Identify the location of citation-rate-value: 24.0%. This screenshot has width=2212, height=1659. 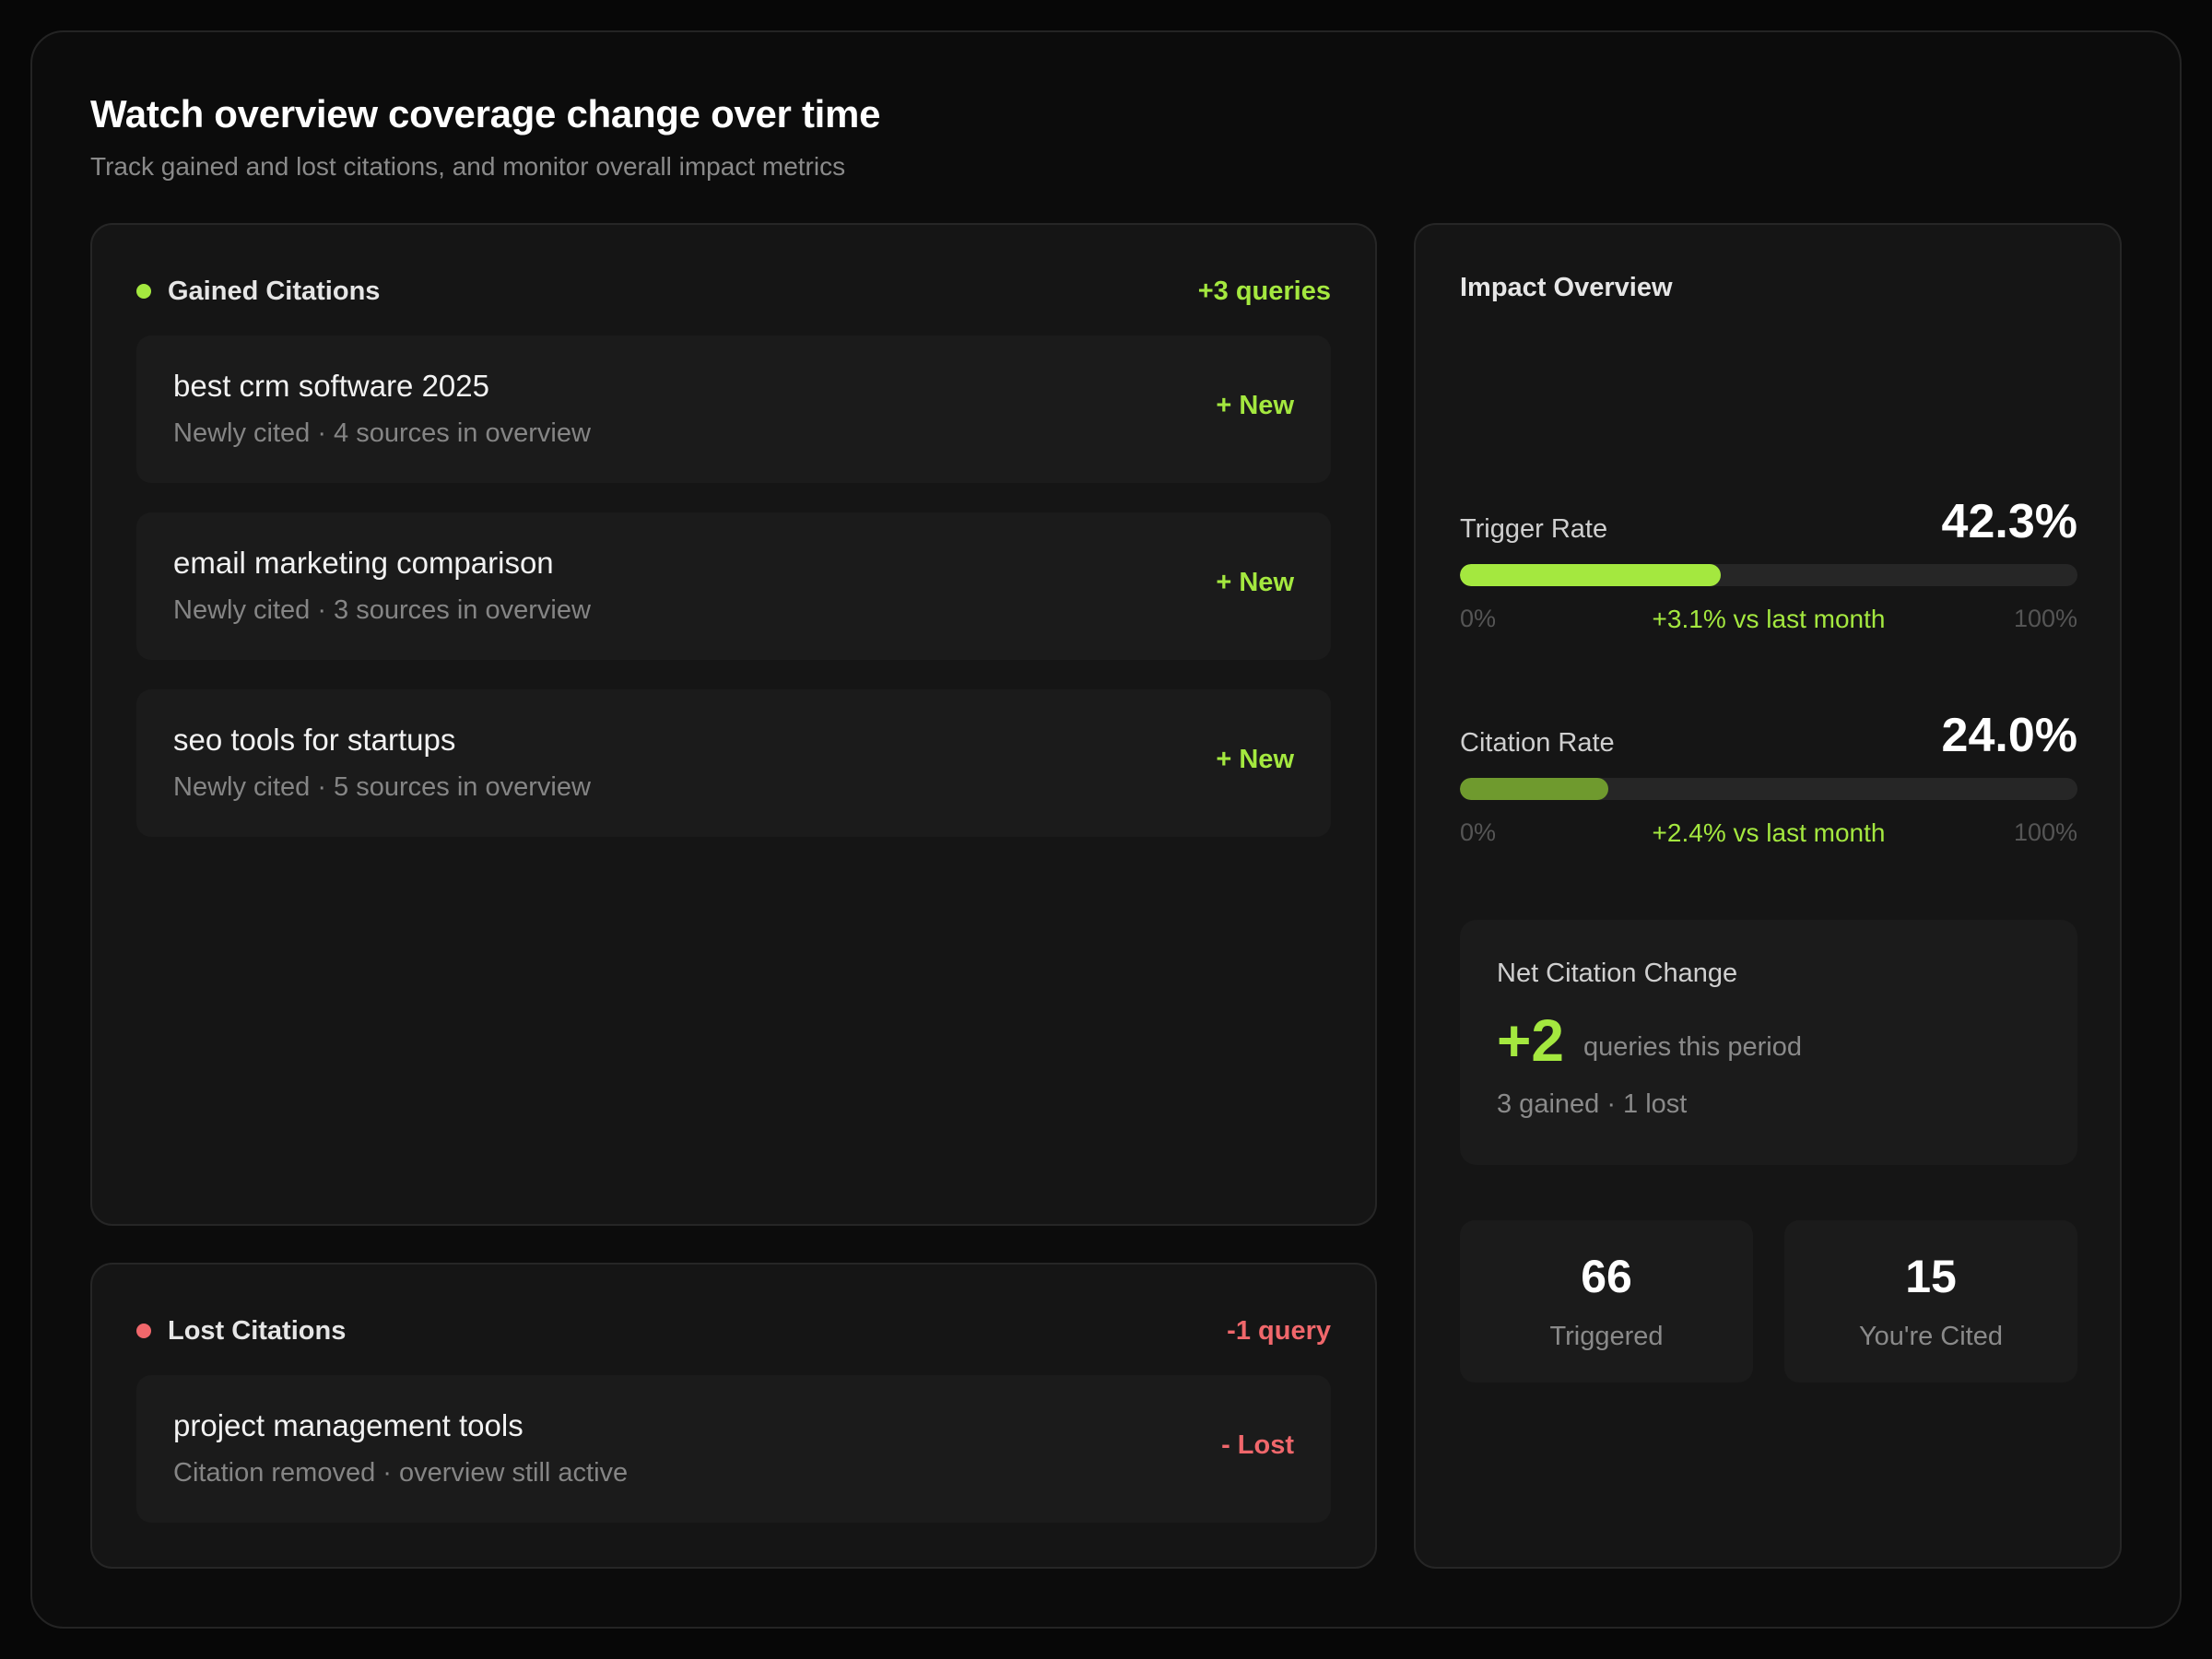
(2009, 735).